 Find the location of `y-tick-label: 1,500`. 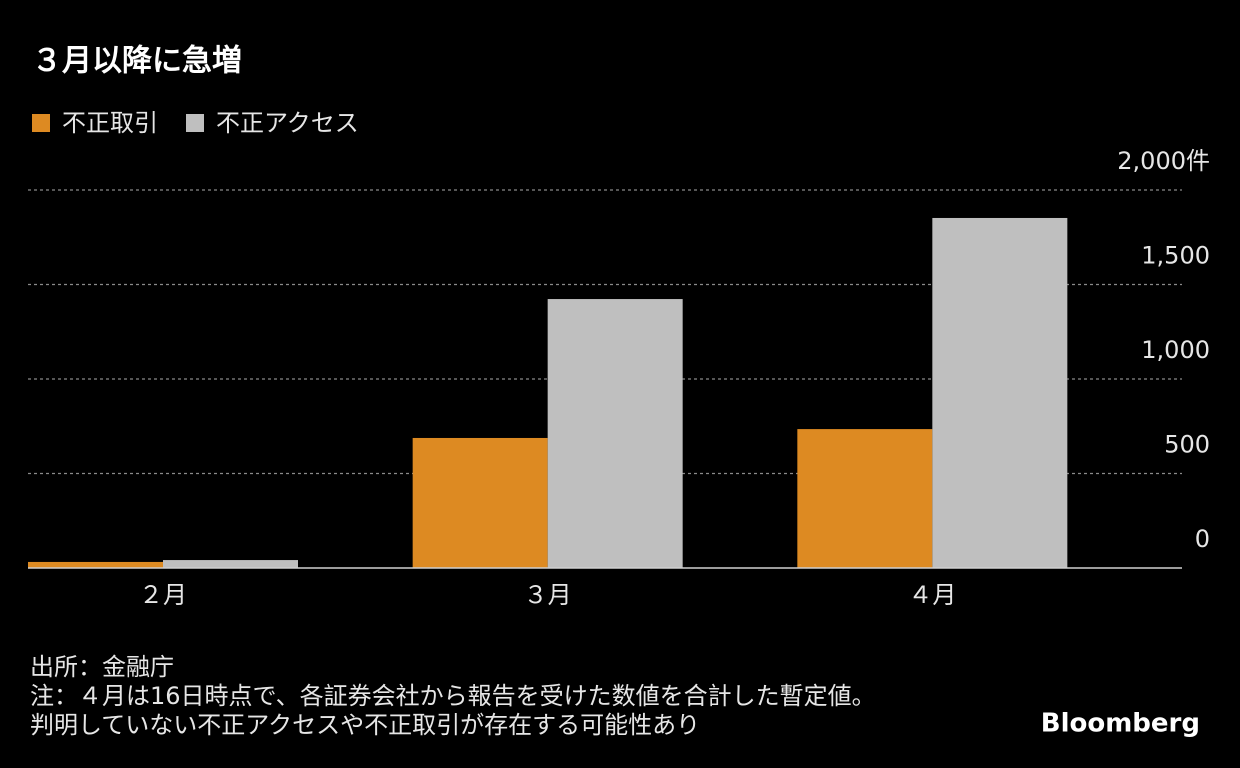

y-tick-label: 1,500 is located at coordinates (1175, 256).